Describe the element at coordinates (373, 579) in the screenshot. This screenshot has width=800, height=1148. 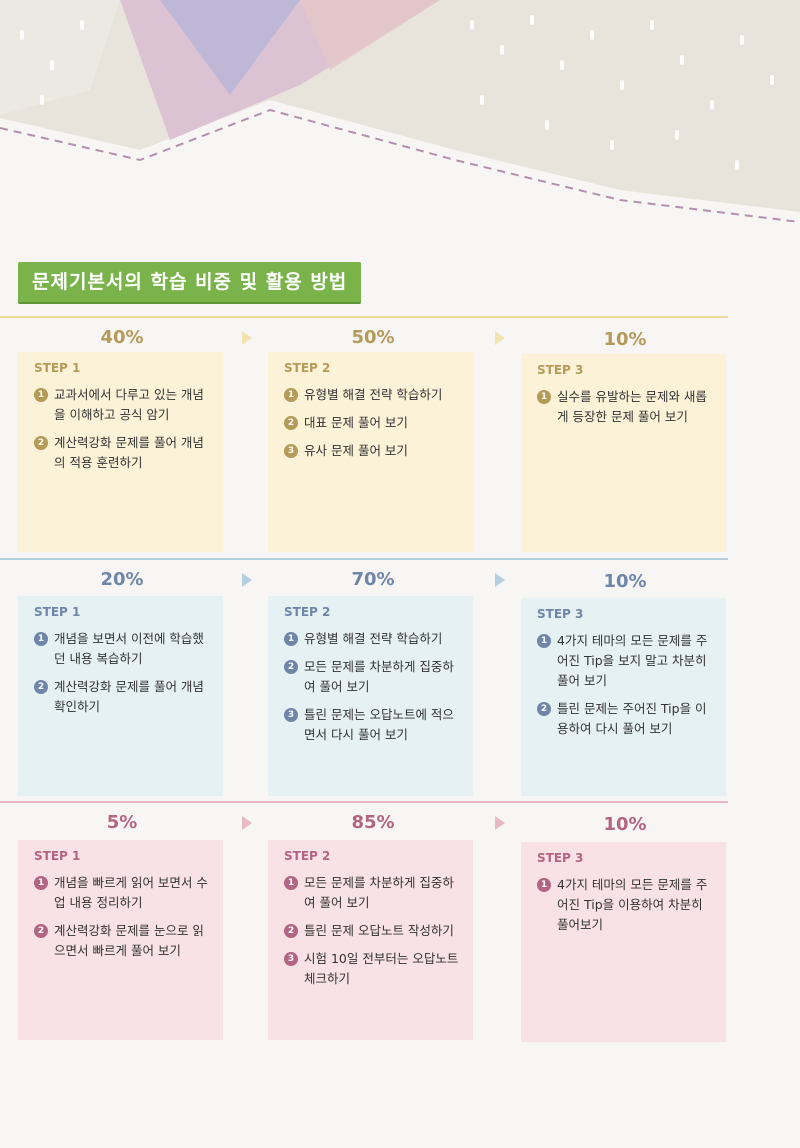
I see `percent-row2-step2: 70%` at that location.